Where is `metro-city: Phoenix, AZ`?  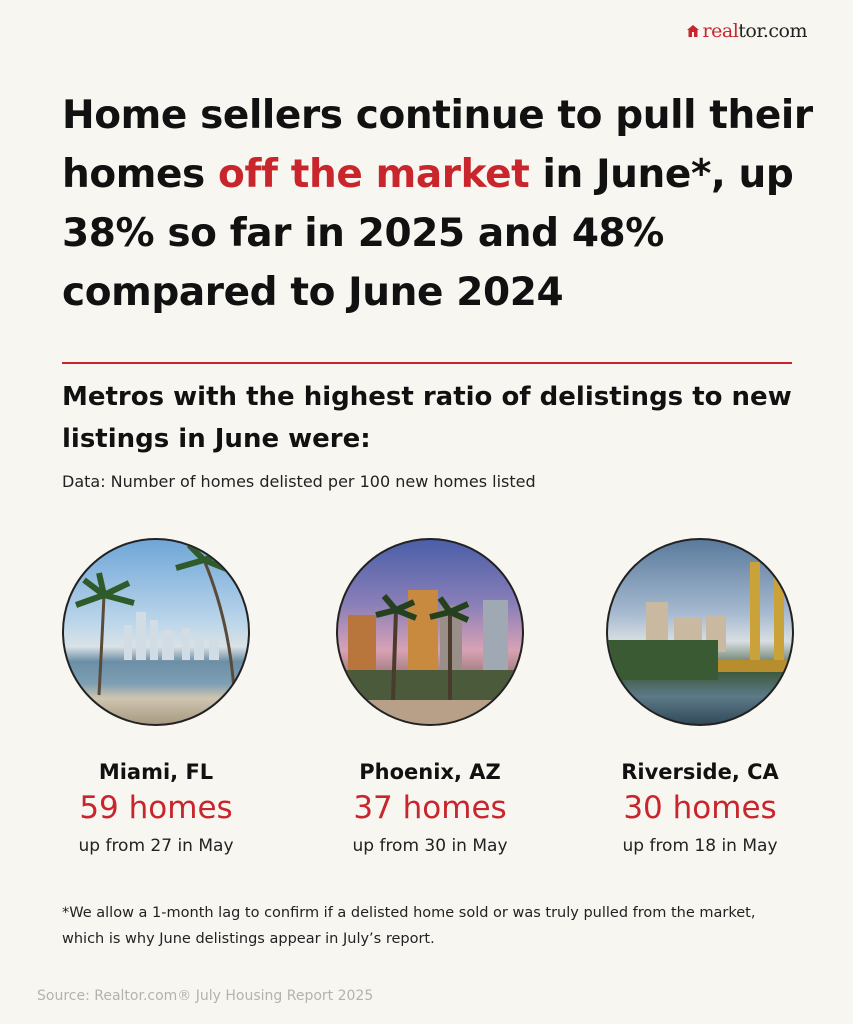 metro-city: Phoenix, AZ is located at coordinates (430, 772).